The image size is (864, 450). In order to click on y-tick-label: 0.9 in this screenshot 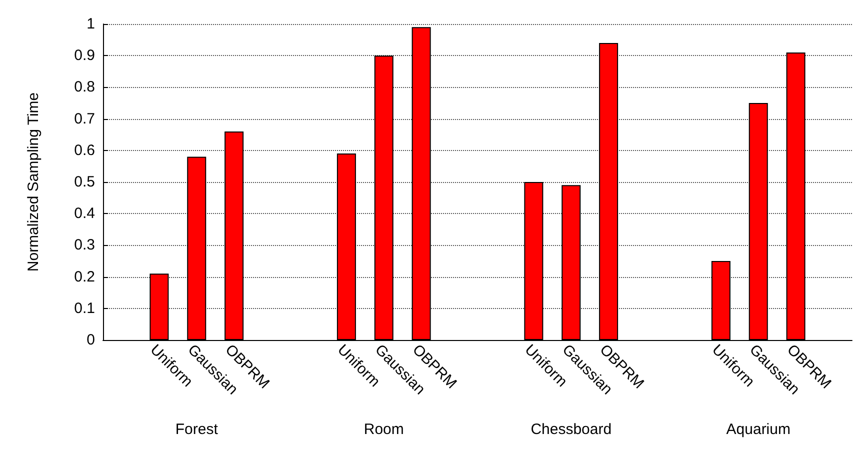, I will do `click(84, 55)`.